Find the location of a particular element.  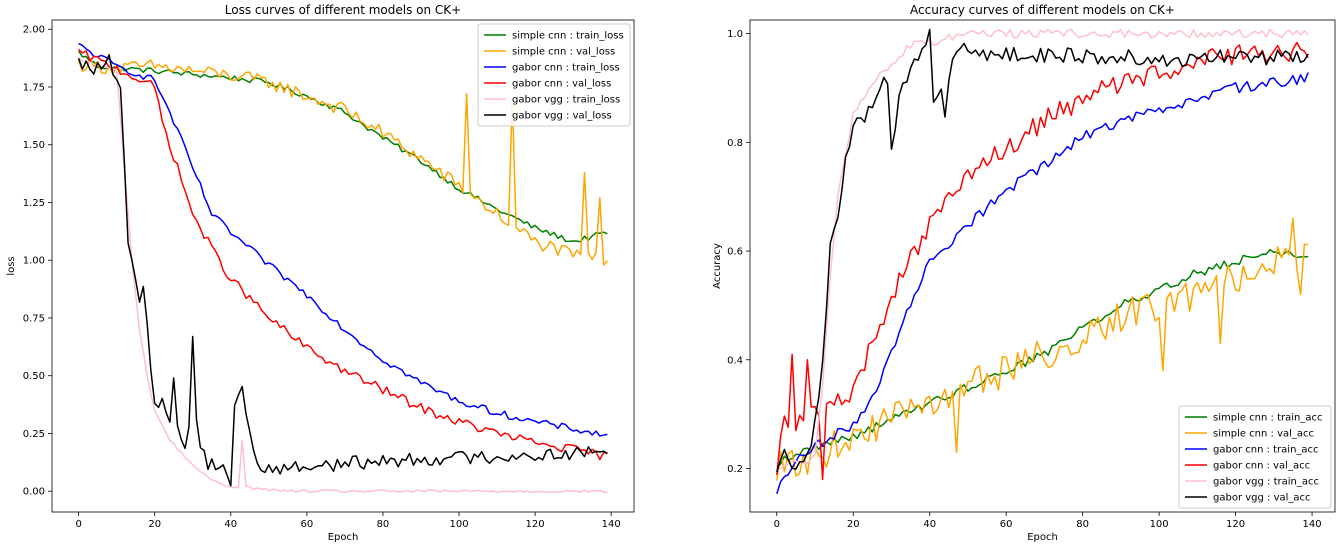

loss-chart-legend-label: simple cnn : val_loss is located at coordinates (563, 52).